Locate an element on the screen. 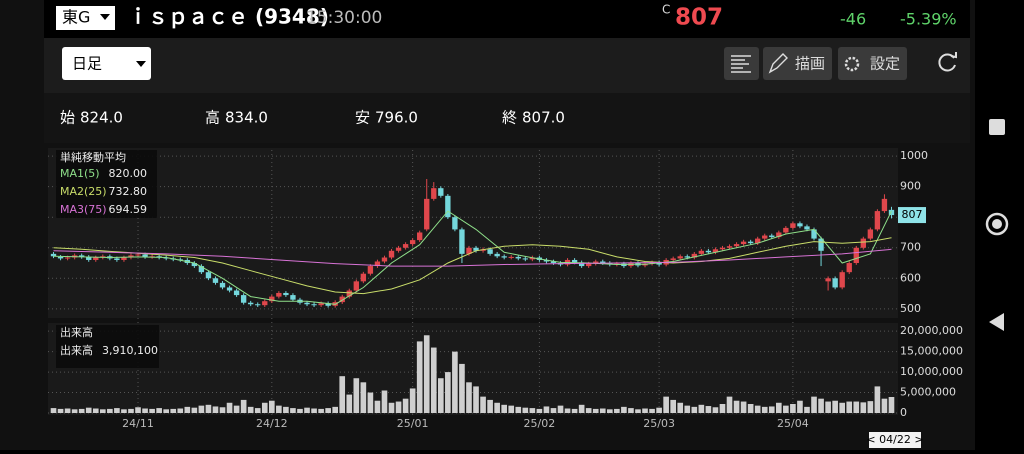 The width and height of the screenshot is (1024, 454). draw-button is located at coordinates (797, 63).